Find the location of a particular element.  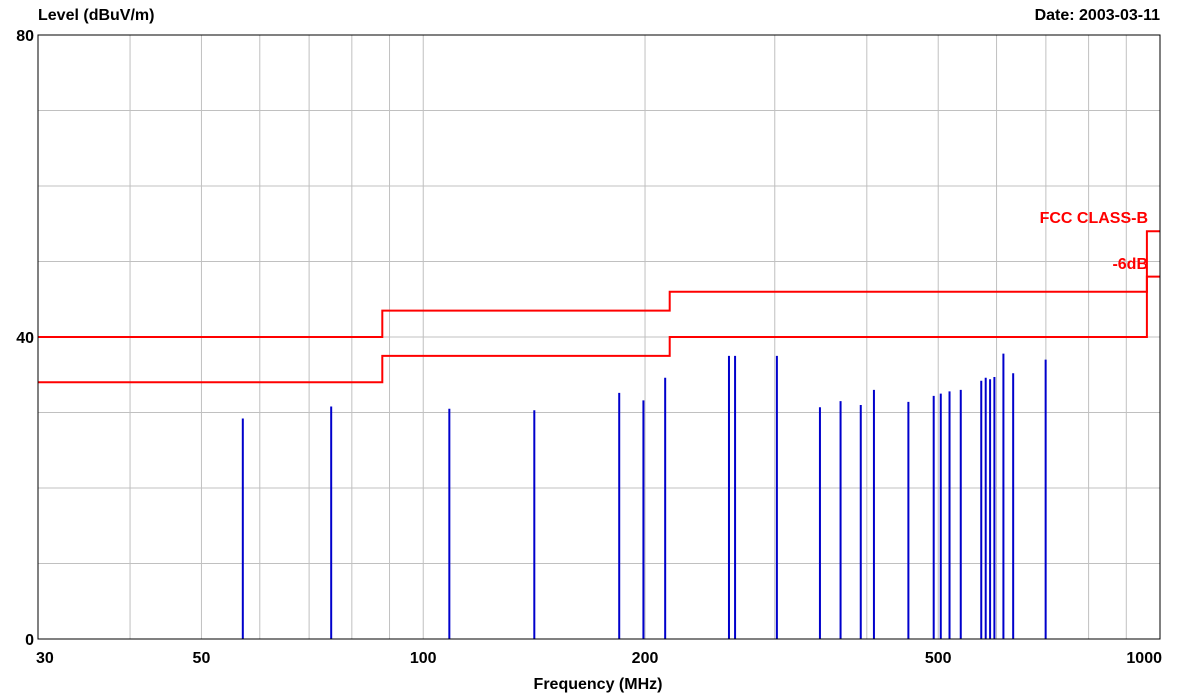

x-tick-label: 30 is located at coordinates (45, 658).